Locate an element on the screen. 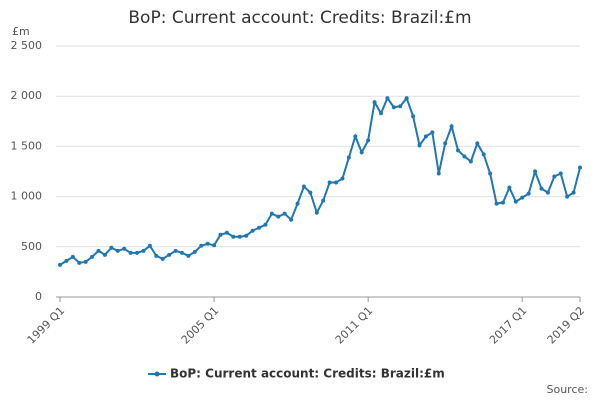 This screenshot has height=400, width=600. source: Source: is located at coordinates (568, 389).